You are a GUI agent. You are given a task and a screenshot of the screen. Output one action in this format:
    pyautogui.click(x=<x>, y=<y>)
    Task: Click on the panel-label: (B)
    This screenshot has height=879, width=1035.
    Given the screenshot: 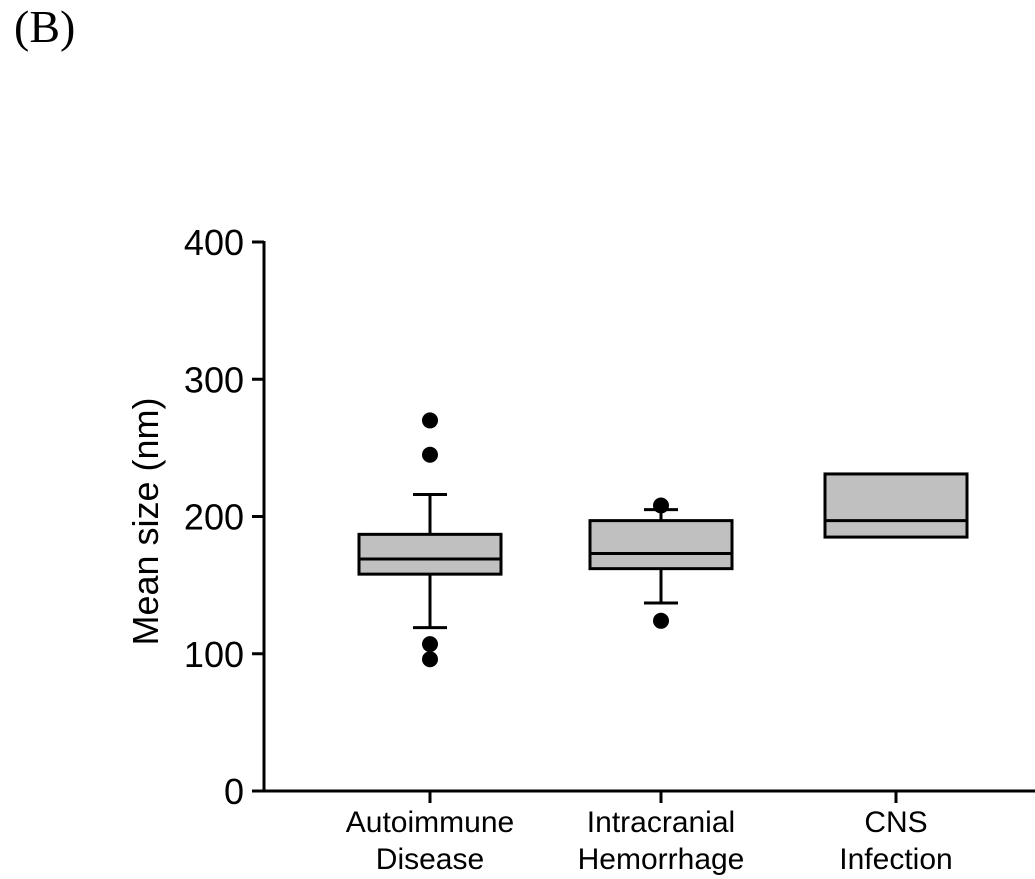 What is the action you would take?
    pyautogui.click(x=45, y=26)
    